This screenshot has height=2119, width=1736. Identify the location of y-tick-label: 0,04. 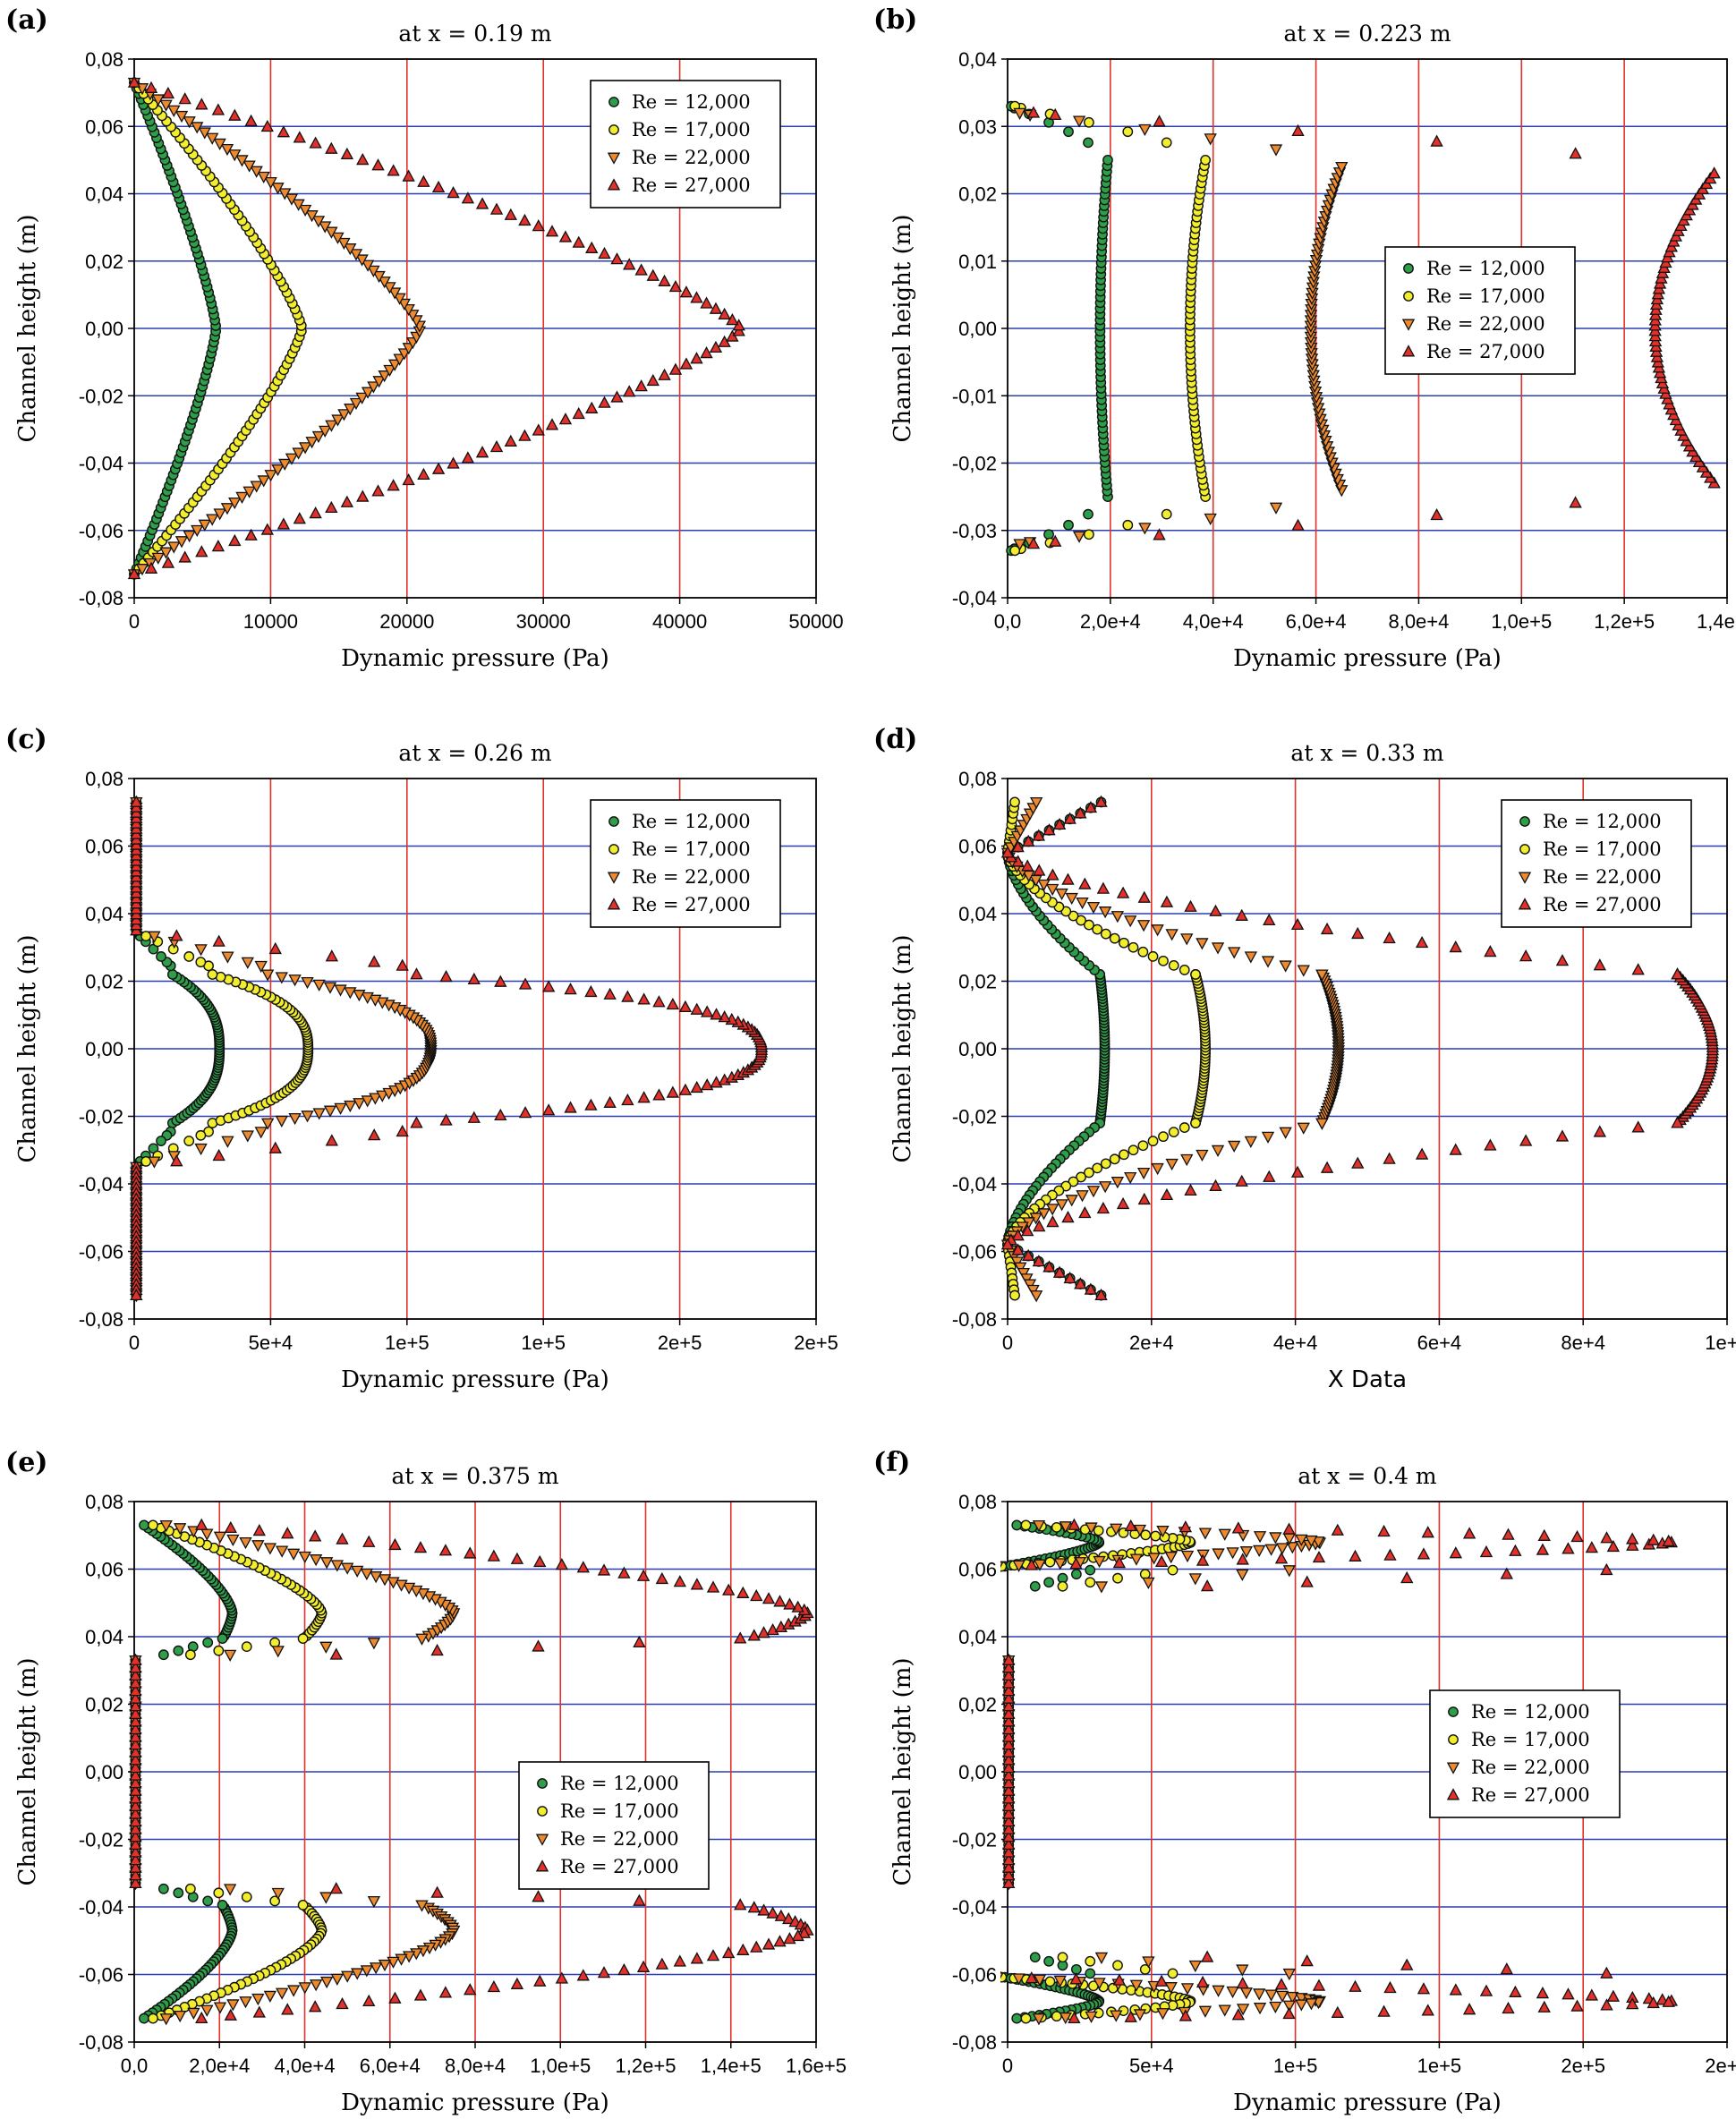
(977, 1637).